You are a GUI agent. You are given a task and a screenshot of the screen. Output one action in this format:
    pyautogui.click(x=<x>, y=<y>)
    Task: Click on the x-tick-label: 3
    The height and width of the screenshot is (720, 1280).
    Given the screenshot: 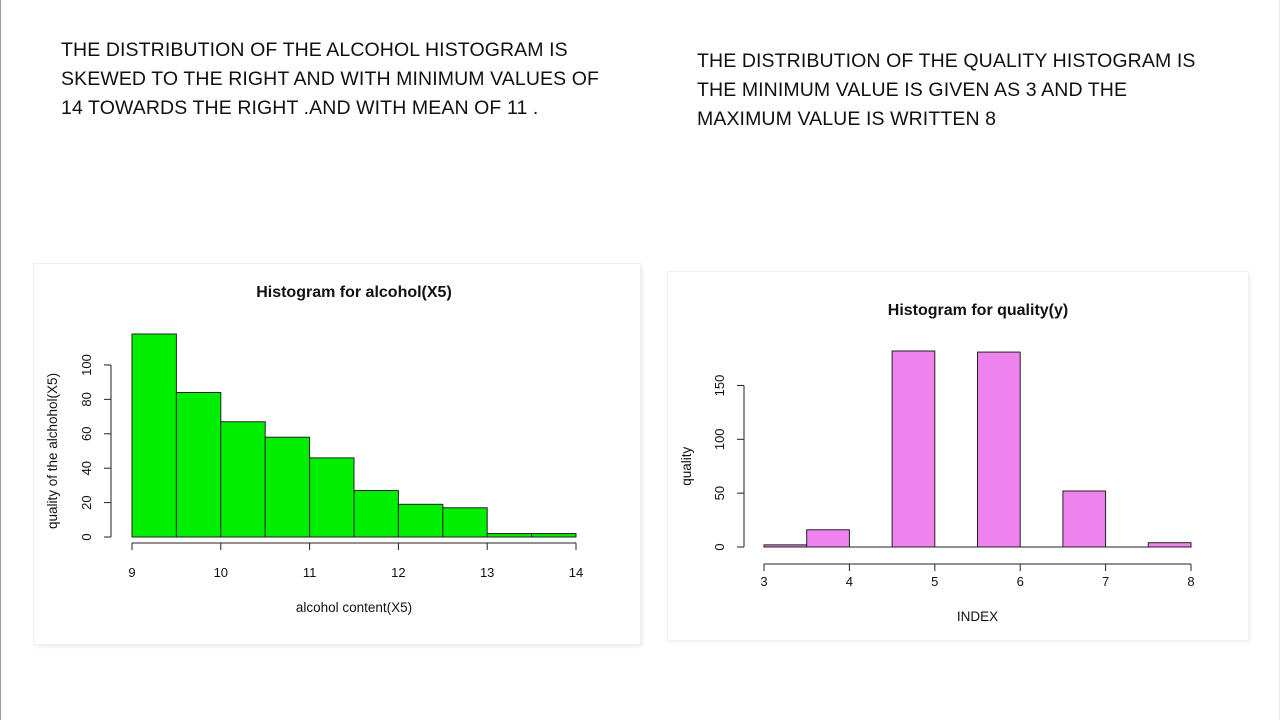 What is the action you would take?
    pyautogui.click(x=763, y=581)
    